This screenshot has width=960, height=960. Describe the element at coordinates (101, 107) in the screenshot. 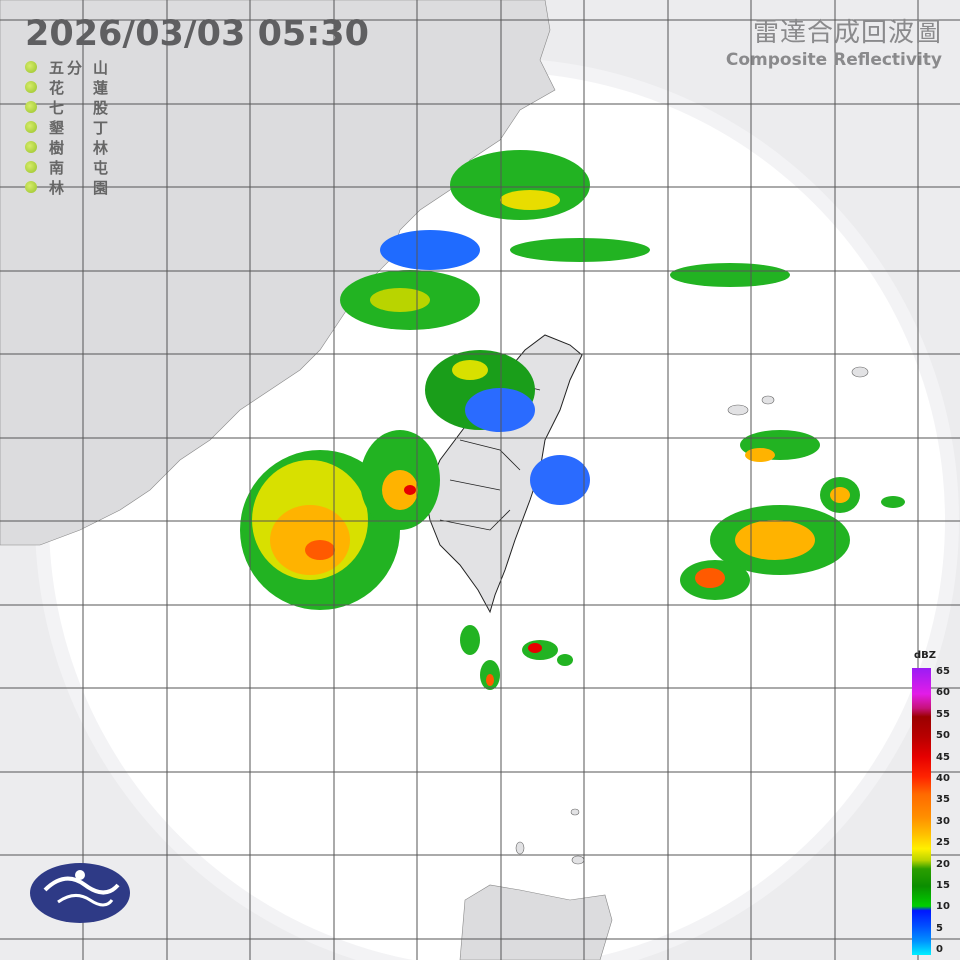

I see `station-name-b: 股` at that location.